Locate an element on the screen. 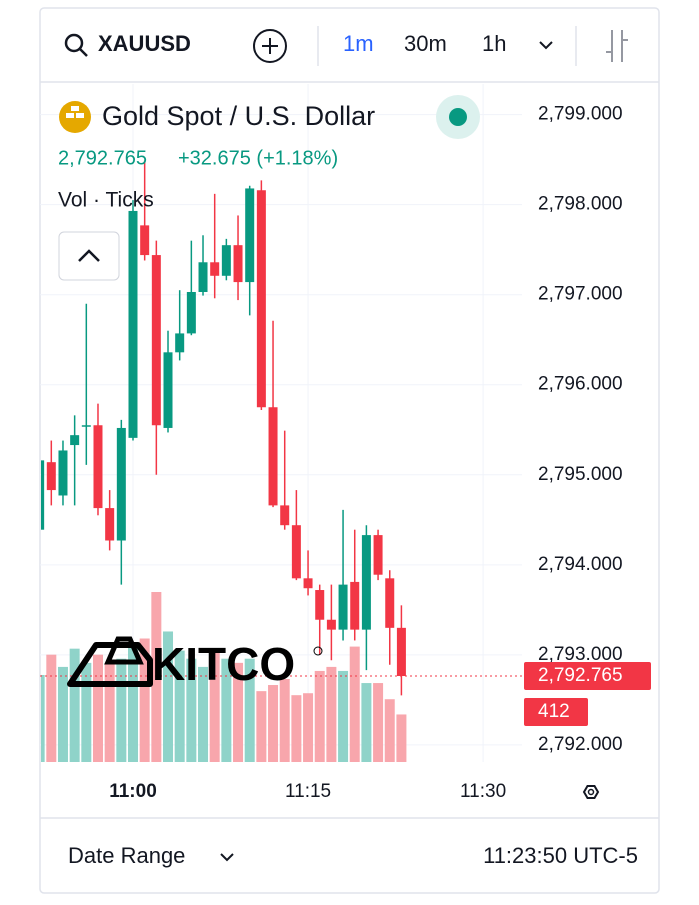  price: 2,792.765 is located at coordinates (102, 158).